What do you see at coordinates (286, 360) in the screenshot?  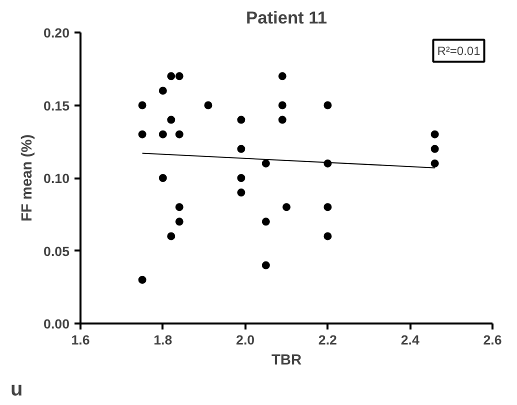 I see `x-axis-title: TBR` at bounding box center [286, 360].